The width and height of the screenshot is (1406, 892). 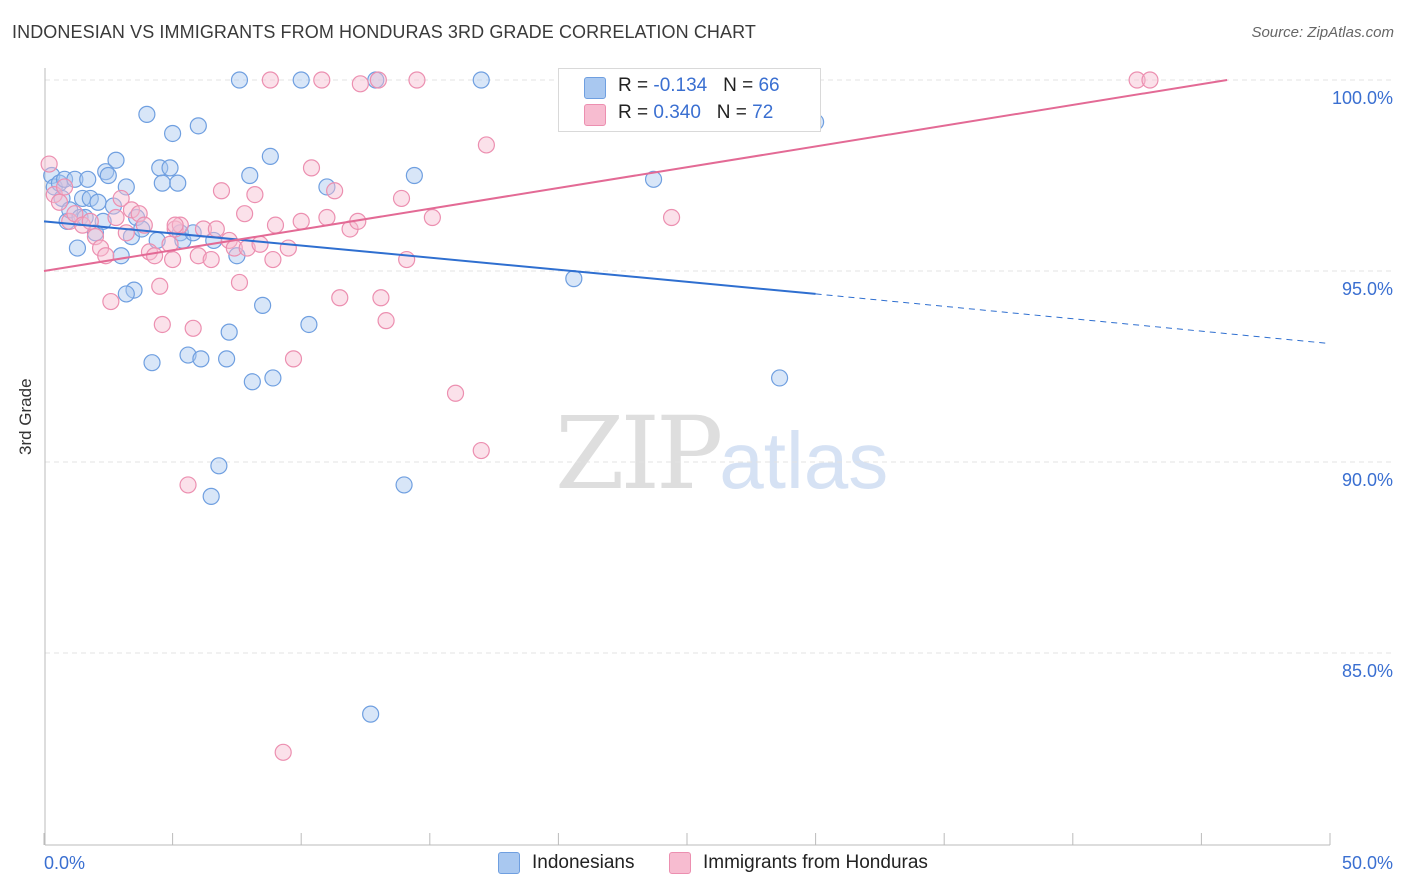 I want to click on y-tick-label: 100.0%, so click(x=1362, y=98).